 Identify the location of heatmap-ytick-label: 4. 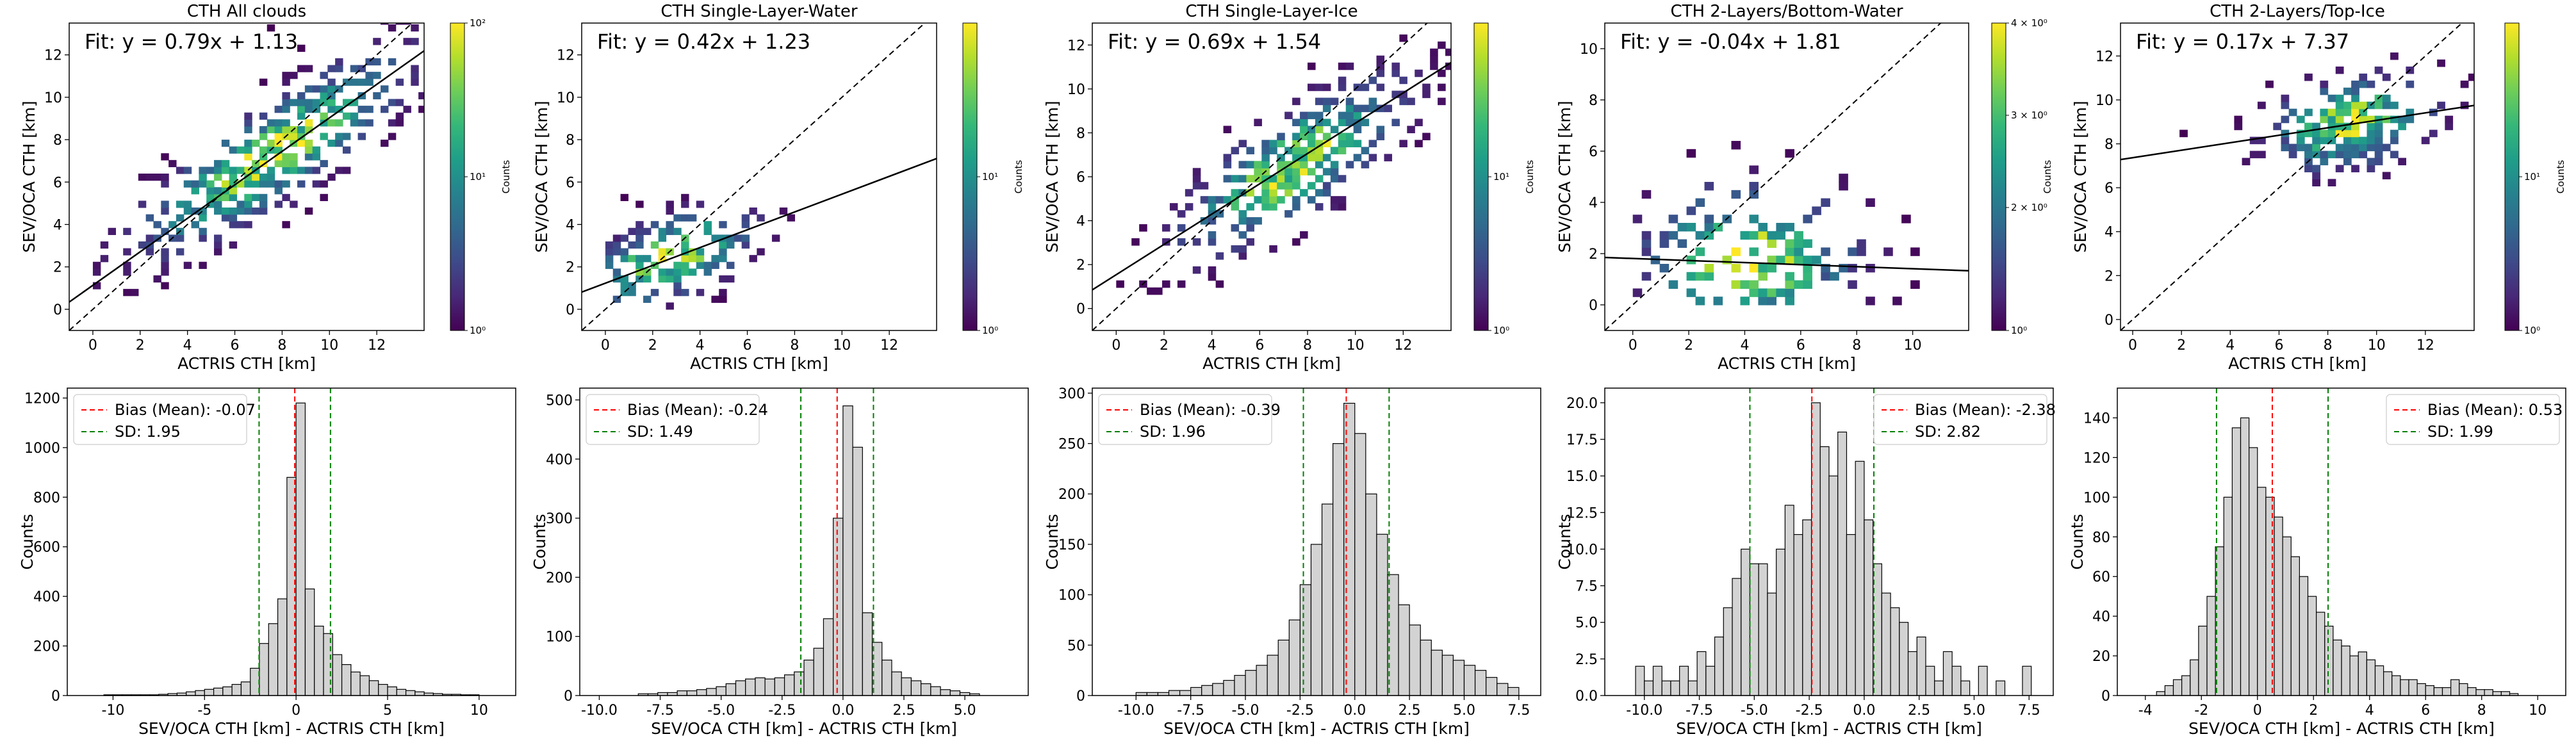
(2108, 233).